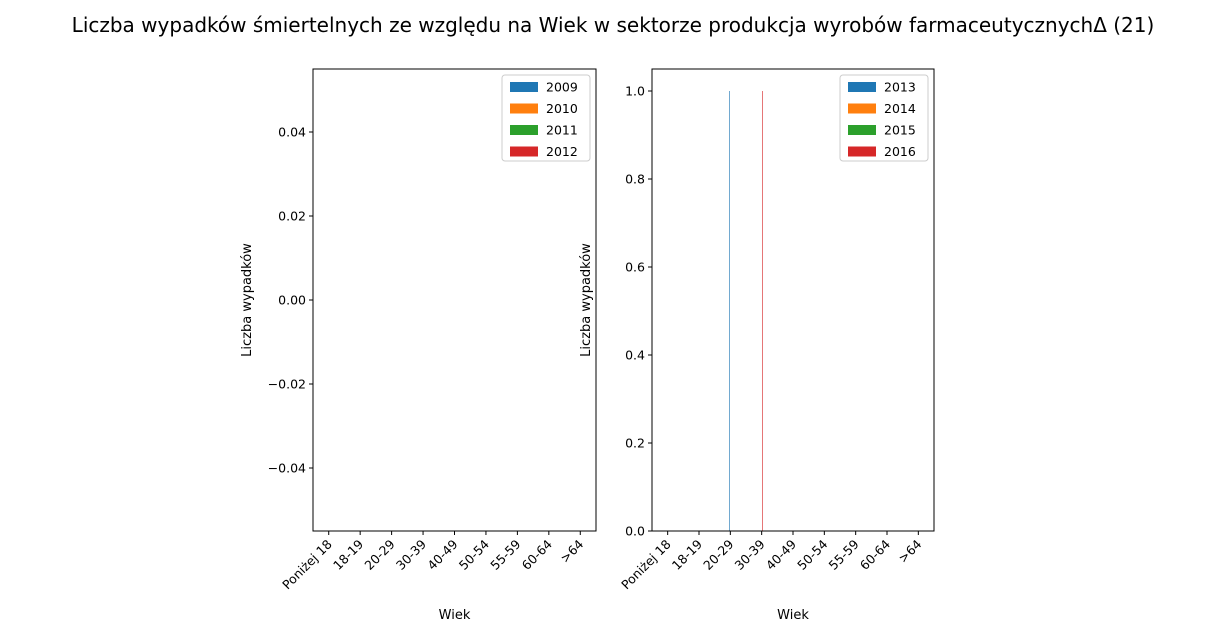 This screenshot has width=1226, height=635. What do you see at coordinates (635, 355) in the screenshot?
I see `y-tick-label: 0.4` at bounding box center [635, 355].